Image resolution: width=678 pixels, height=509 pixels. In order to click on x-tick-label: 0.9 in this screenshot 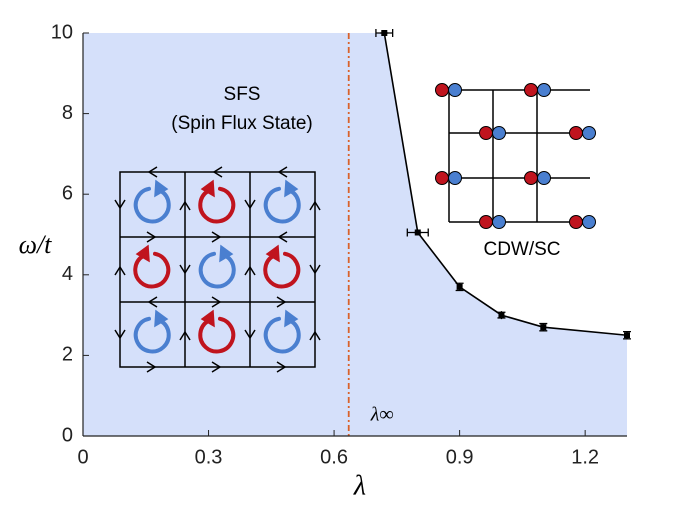, I will do `click(460, 457)`.